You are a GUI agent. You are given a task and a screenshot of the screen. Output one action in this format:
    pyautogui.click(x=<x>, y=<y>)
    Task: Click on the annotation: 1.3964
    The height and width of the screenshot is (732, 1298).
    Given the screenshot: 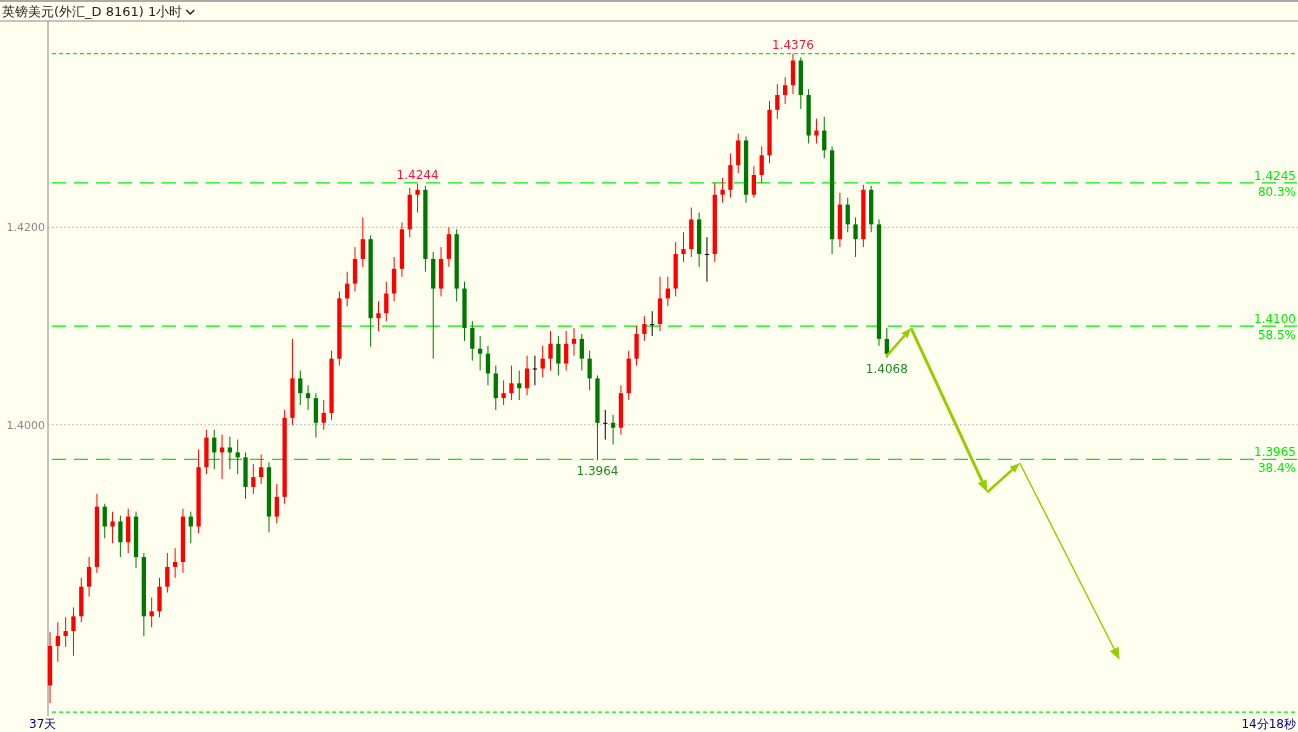 What is the action you would take?
    pyautogui.click(x=597, y=471)
    